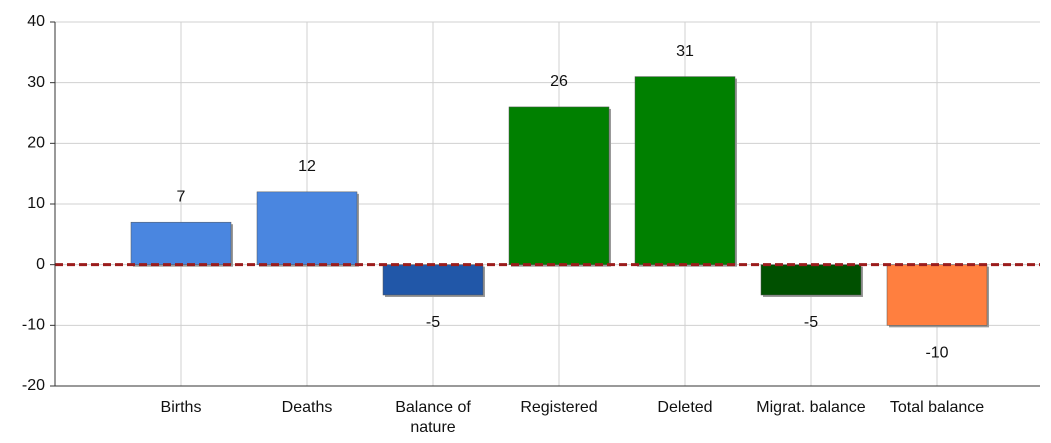 The width and height of the screenshot is (1051, 443). Describe the element at coordinates (559, 407) in the screenshot. I see `x-tick-label: Registered` at that location.